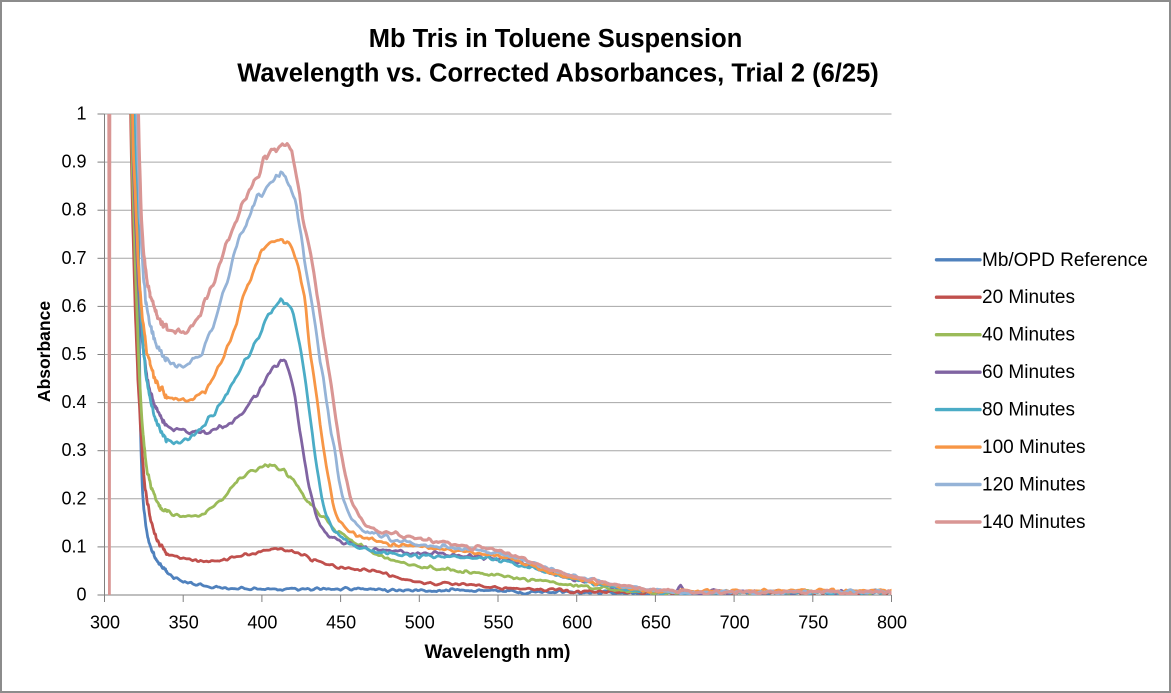  I want to click on svg-text: 100 Minutes, so click(1034, 447).